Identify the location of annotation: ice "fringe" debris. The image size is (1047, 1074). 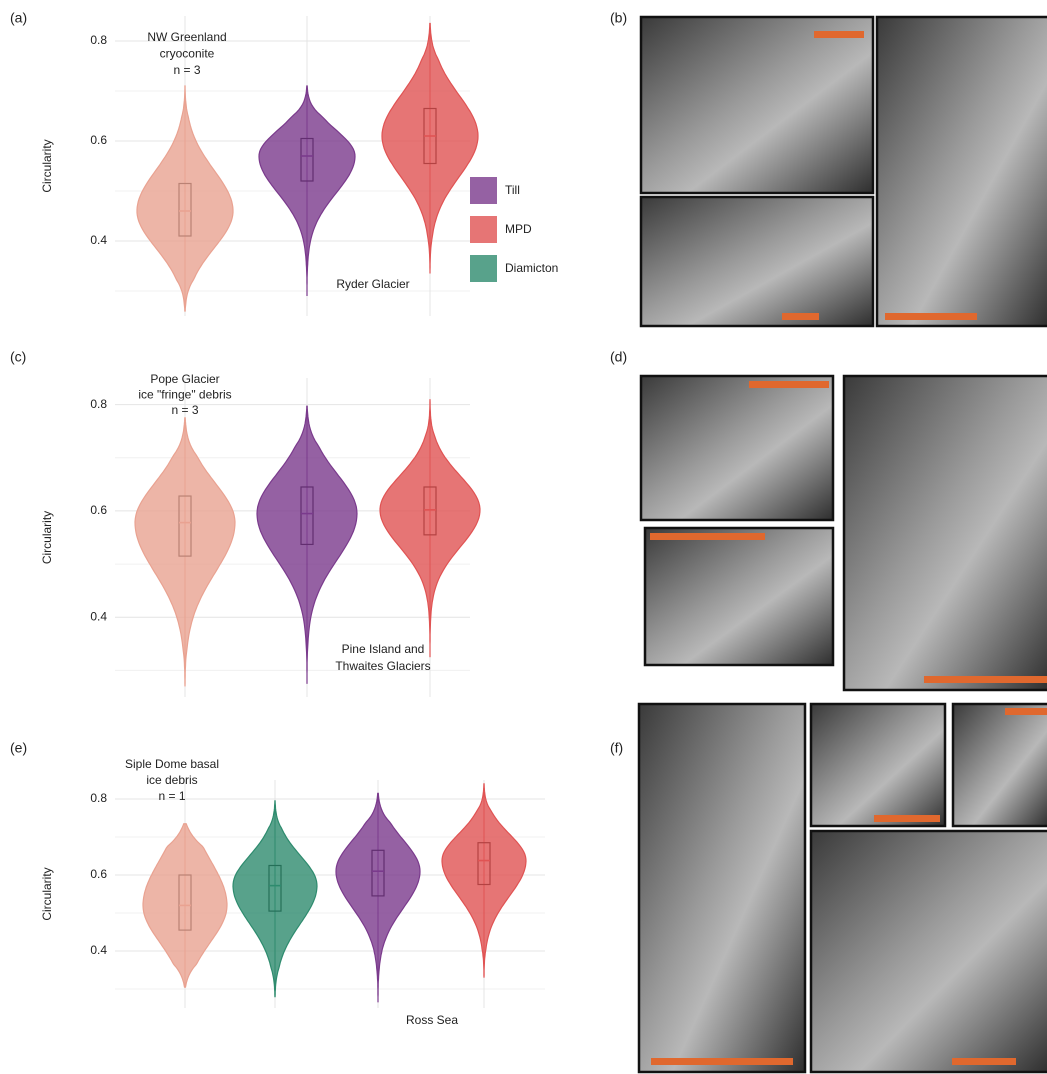
(184, 395).